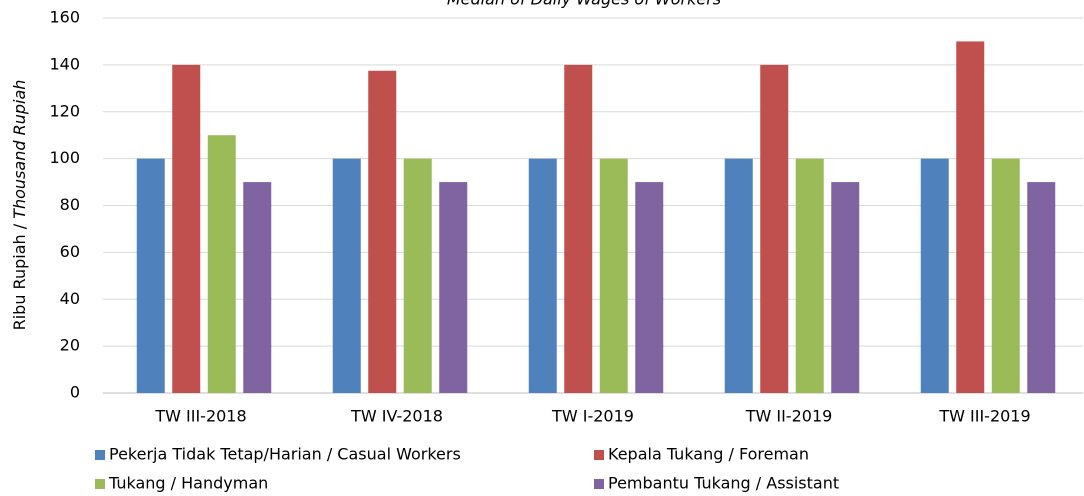  What do you see at coordinates (64, 17) in the screenshot?
I see `y-tick-label: 160` at bounding box center [64, 17].